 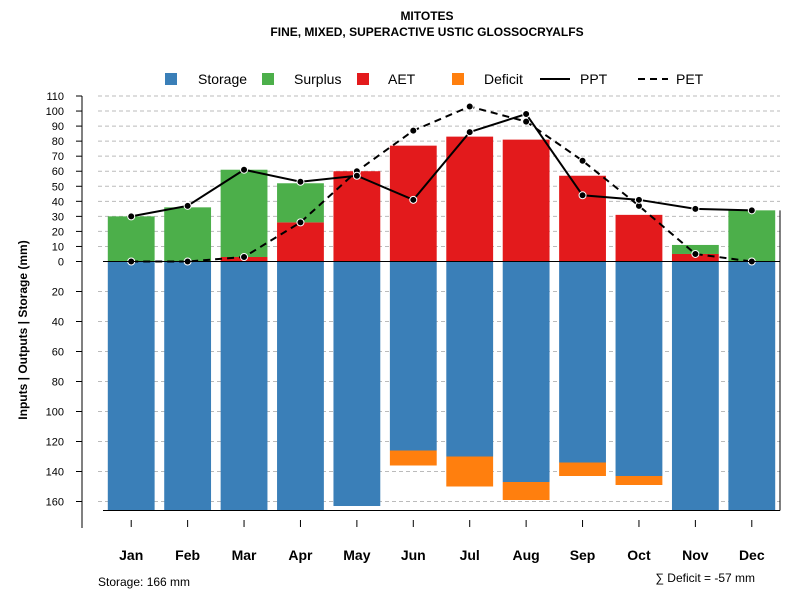 I want to click on x-tick-label: Feb, so click(x=187, y=555).